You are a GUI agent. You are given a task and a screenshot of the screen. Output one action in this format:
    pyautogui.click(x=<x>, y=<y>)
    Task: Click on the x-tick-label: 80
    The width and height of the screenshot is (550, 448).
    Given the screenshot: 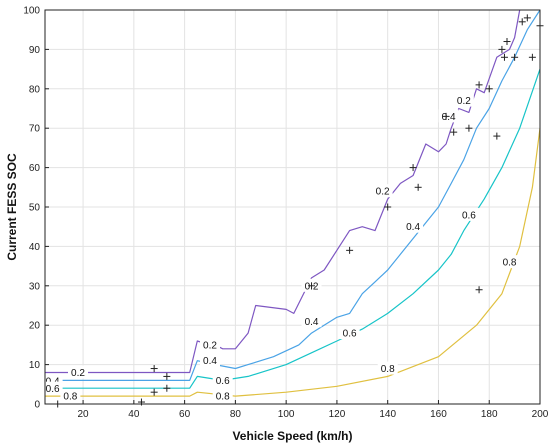 What is the action you would take?
    pyautogui.click(x=236, y=414)
    